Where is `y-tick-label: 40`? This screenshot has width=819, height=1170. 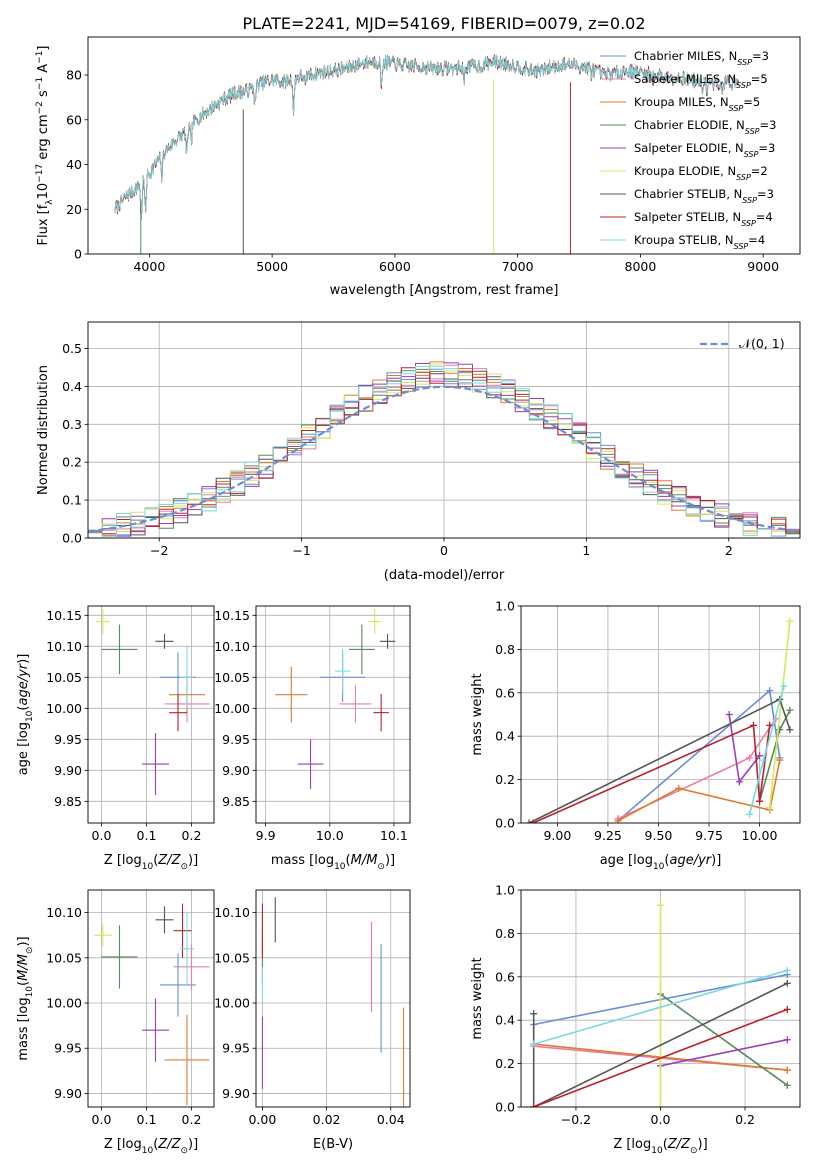 y-tick-label: 40 is located at coordinates (74, 164).